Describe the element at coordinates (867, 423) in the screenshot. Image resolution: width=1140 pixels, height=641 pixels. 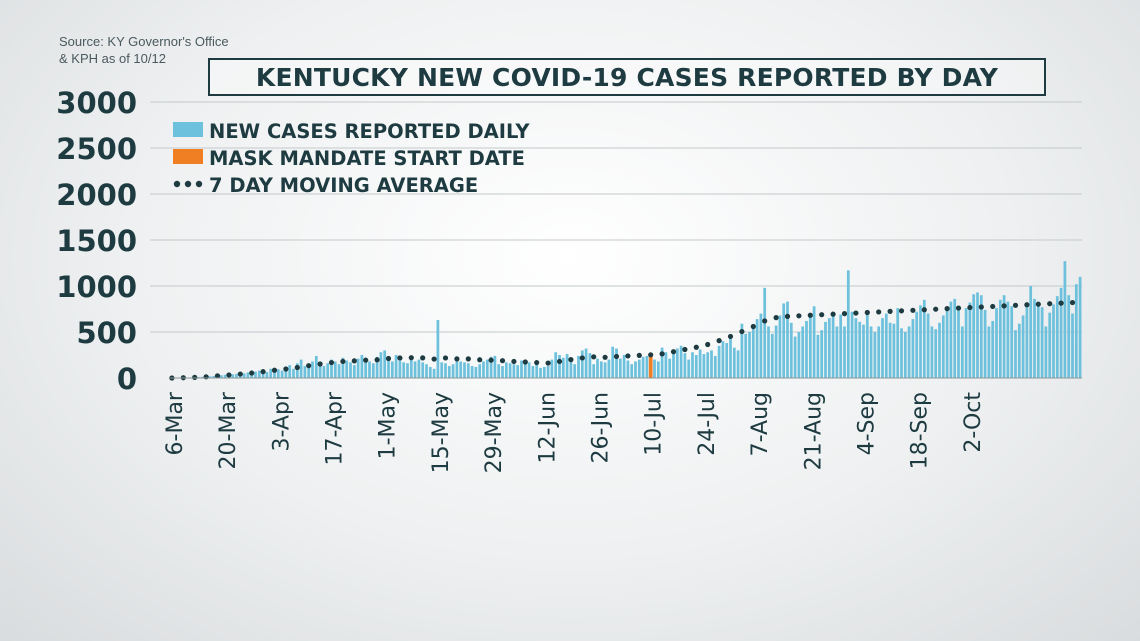
I see `x-tick-label: 4-Sep` at that location.